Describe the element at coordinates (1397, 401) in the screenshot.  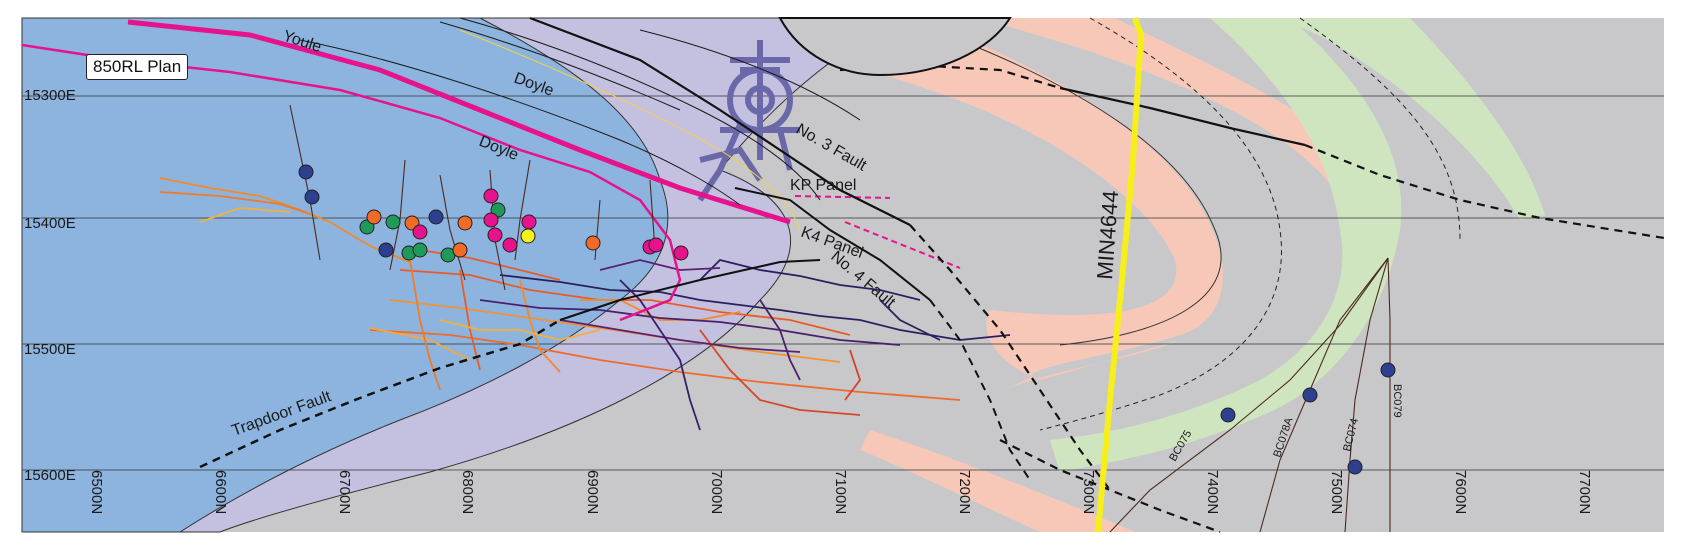
I see `drillhole-label: BC079` at that location.